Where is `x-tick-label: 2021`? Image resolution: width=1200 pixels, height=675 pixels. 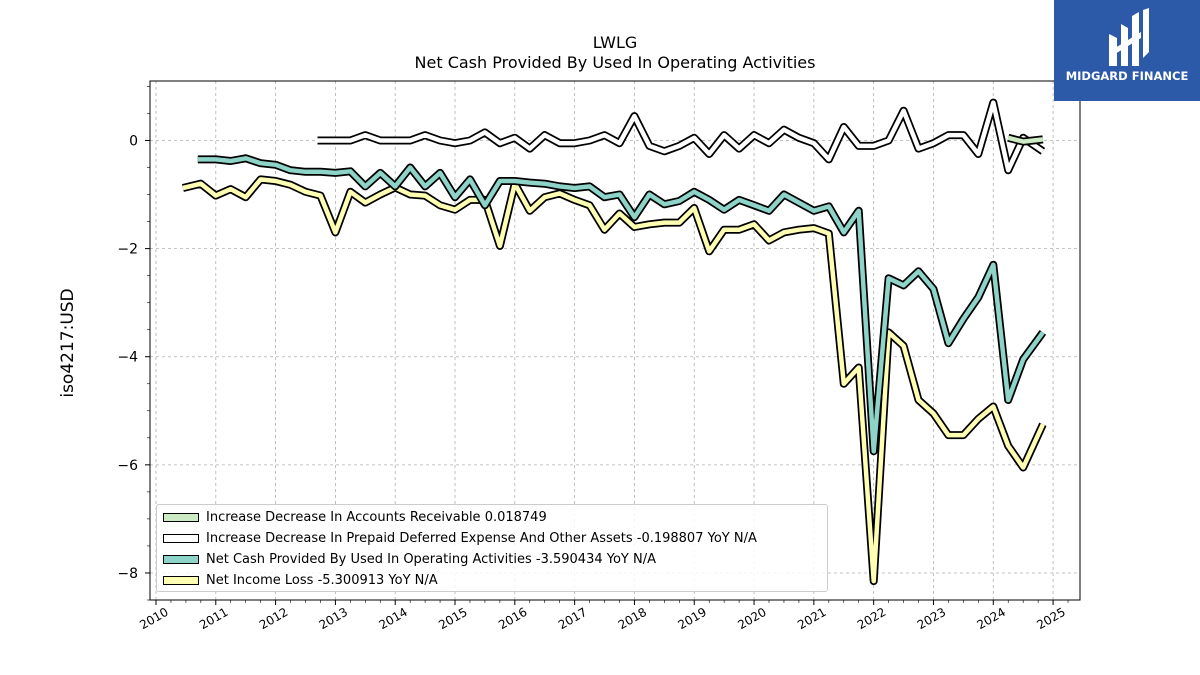 x-tick-label: 2021 is located at coordinates (811, 618).